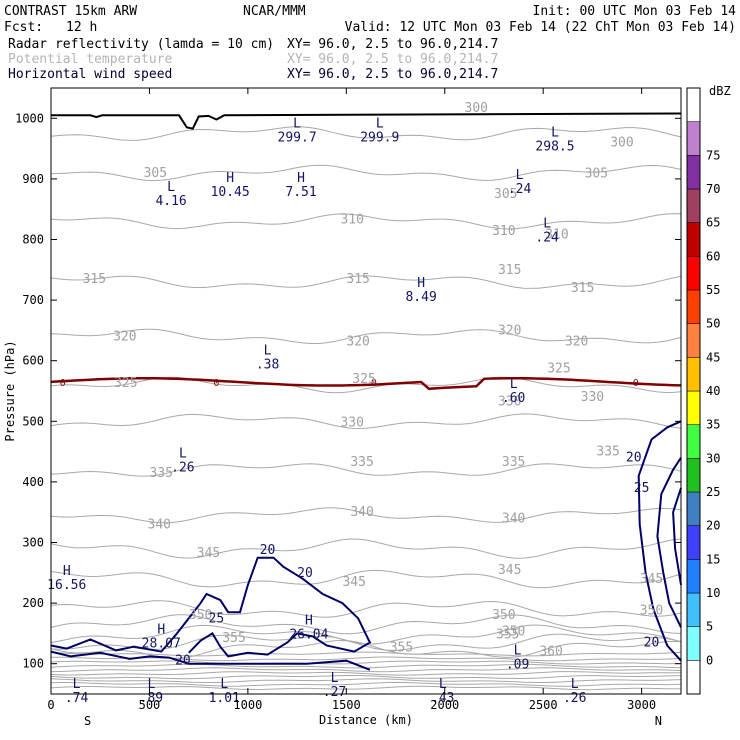 The width and height of the screenshot is (740, 740). What do you see at coordinates (309, 620) in the screenshot?
I see `extremum-type: H` at bounding box center [309, 620].